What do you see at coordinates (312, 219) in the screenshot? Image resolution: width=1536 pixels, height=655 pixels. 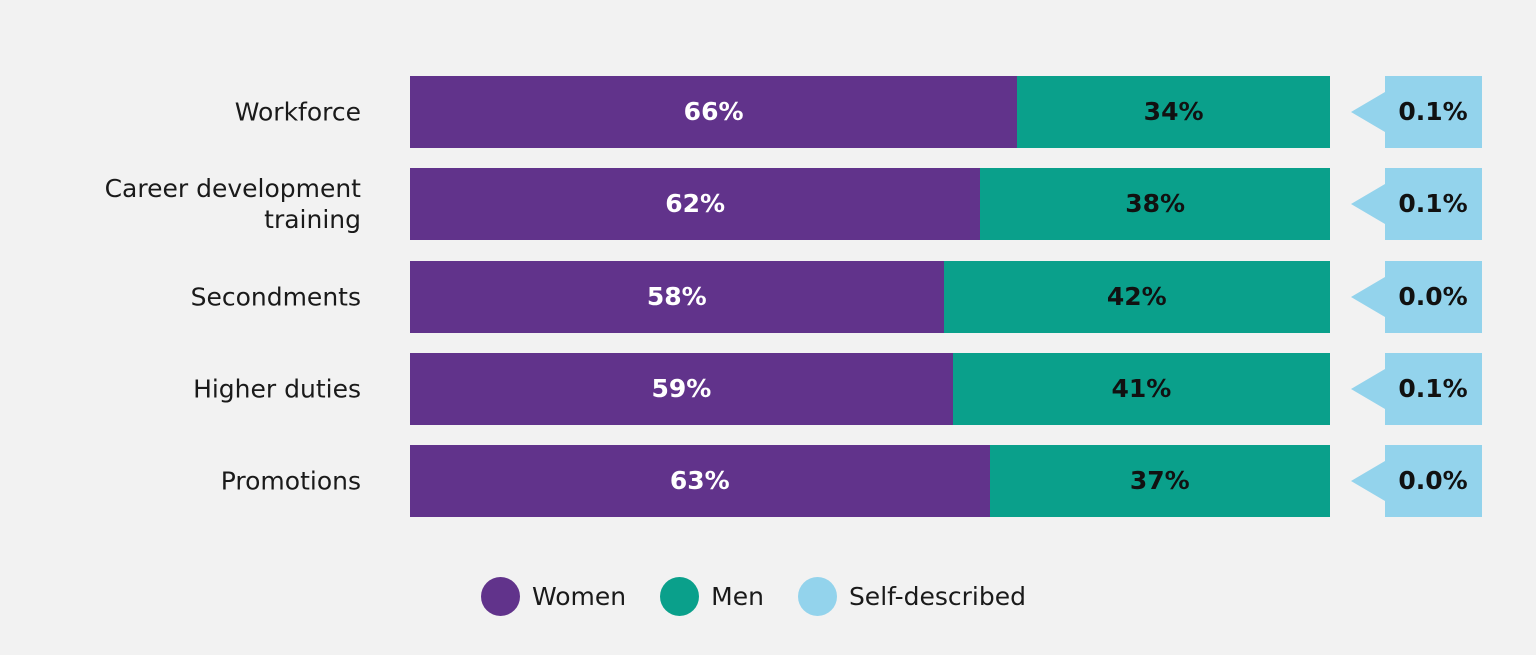 I see `category-label-line: training` at bounding box center [312, 219].